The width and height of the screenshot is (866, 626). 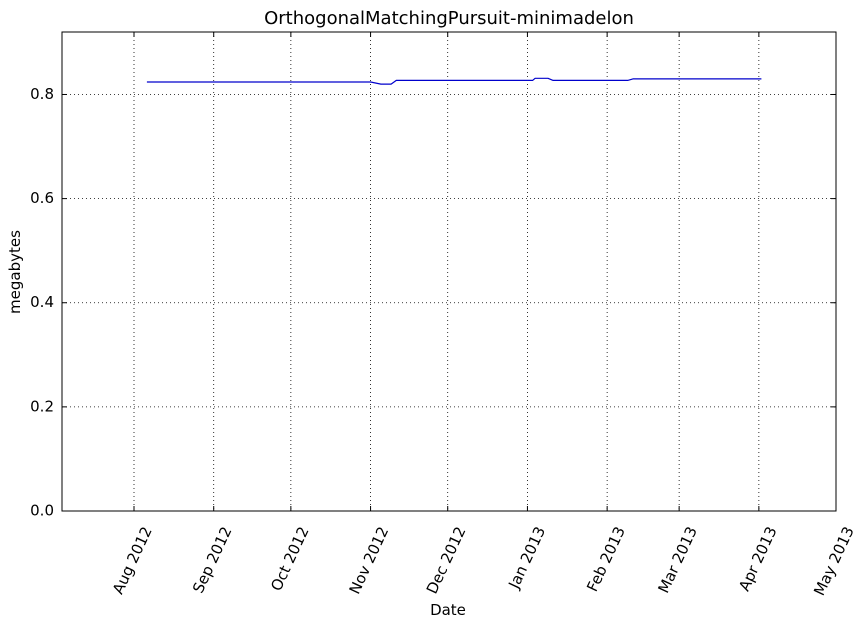 I want to click on series-layer, so click(x=454, y=81).